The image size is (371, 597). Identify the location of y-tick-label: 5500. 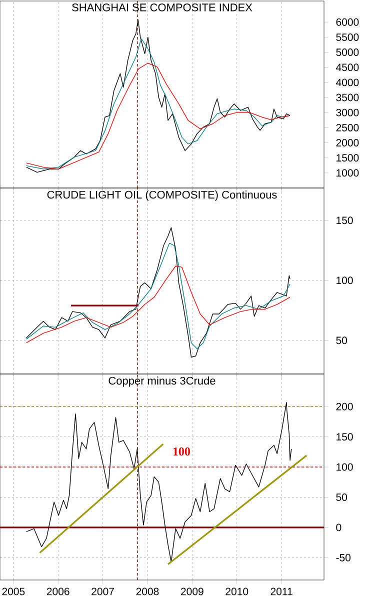
(347, 37).